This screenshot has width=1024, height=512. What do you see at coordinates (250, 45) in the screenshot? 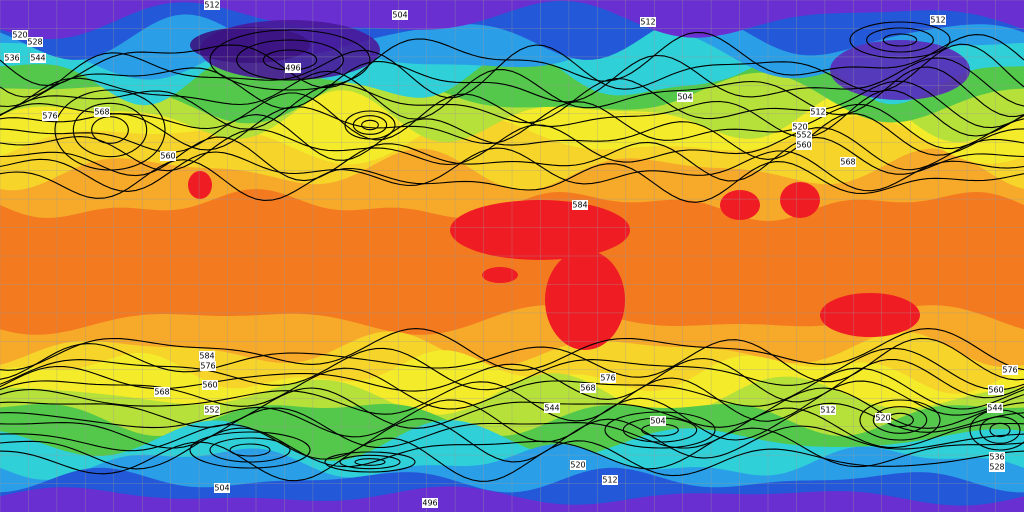
I see `cold-core` at bounding box center [250, 45].